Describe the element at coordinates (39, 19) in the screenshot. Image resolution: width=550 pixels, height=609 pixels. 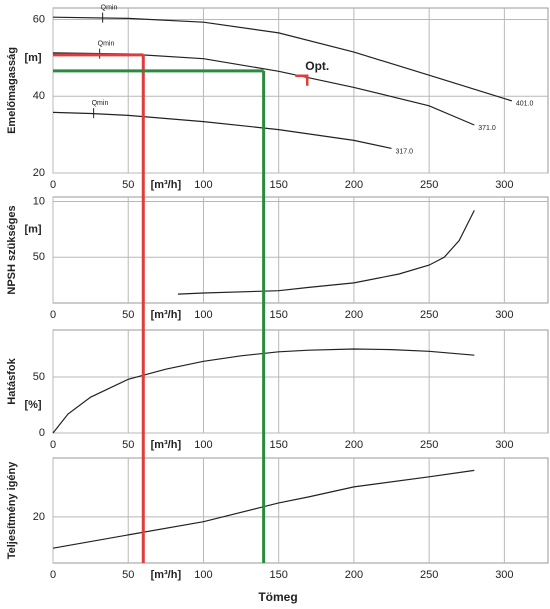
I see `y-tick-label: 60` at that location.